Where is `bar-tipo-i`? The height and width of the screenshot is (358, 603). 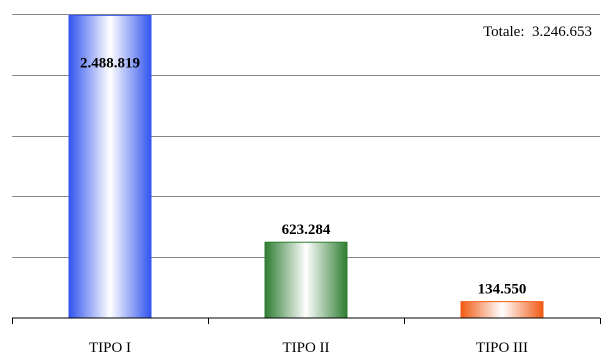
bar-tipo-i is located at coordinates (110, 166).